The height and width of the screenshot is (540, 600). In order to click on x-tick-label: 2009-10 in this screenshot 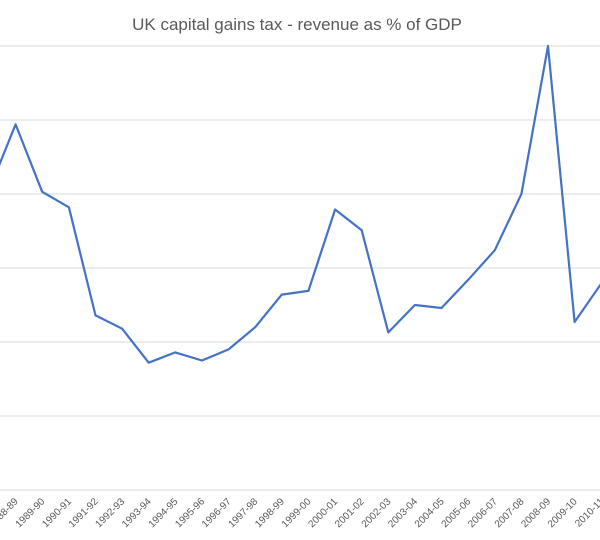, I will do `click(563, 513)`.